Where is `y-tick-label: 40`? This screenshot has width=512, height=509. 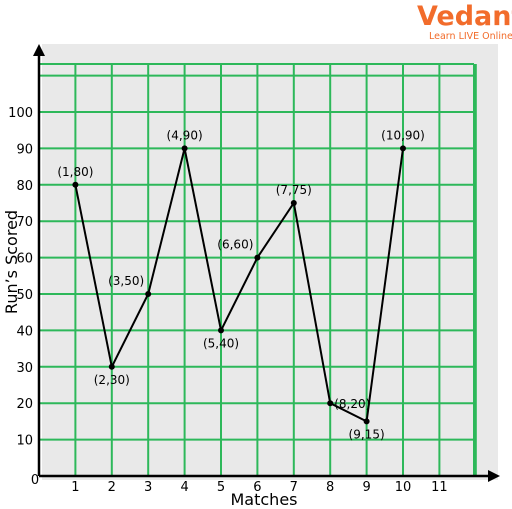
y-tick-label: 40 is located at coordinates (24, 331).